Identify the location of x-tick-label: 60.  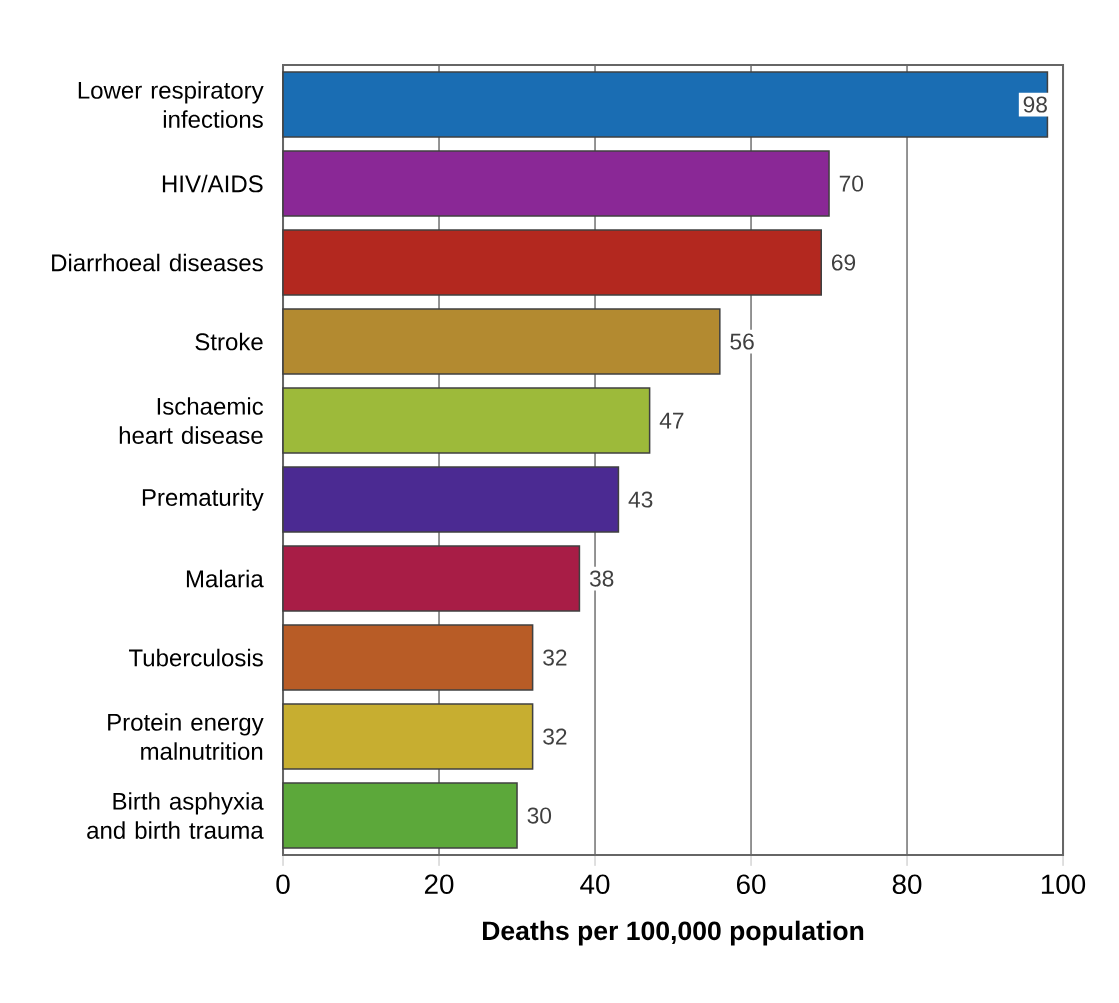
(751, 884).